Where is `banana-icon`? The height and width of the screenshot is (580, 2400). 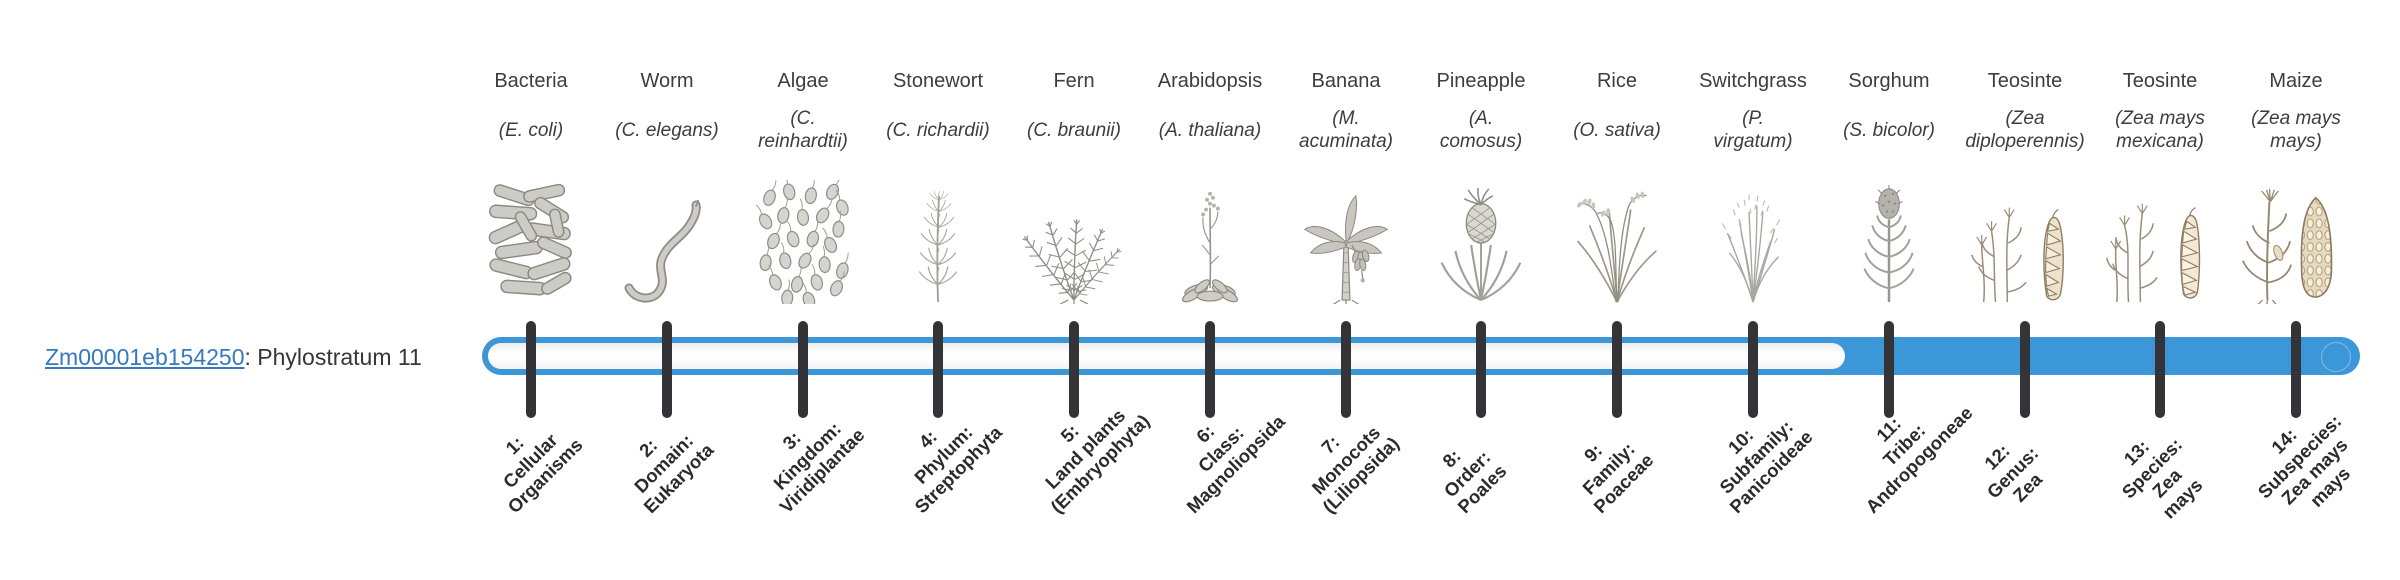 banana-icon is located at coordinates (1346, 235).